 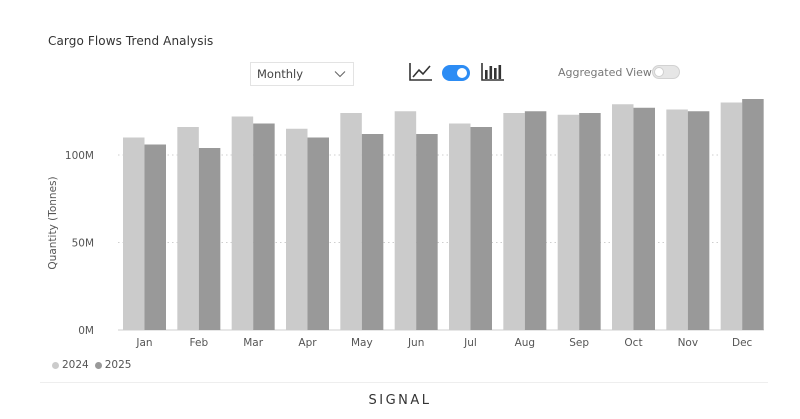 What do you see at coordinates (79, 156) in the screenshot?
I see `y-tick-label: 100M` at bounding box center [79, 156].